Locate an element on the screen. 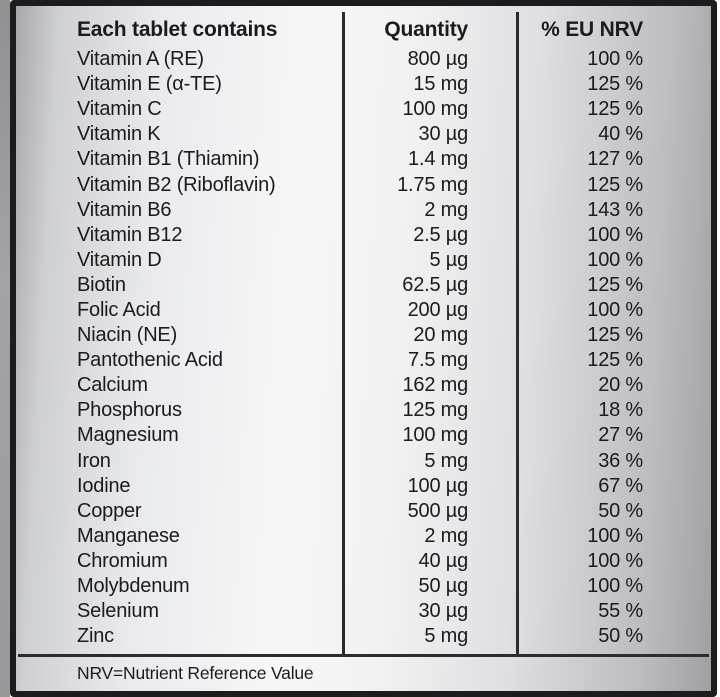  nutrient-name: Pantothenic Acid is located at coordinates (150, 360).